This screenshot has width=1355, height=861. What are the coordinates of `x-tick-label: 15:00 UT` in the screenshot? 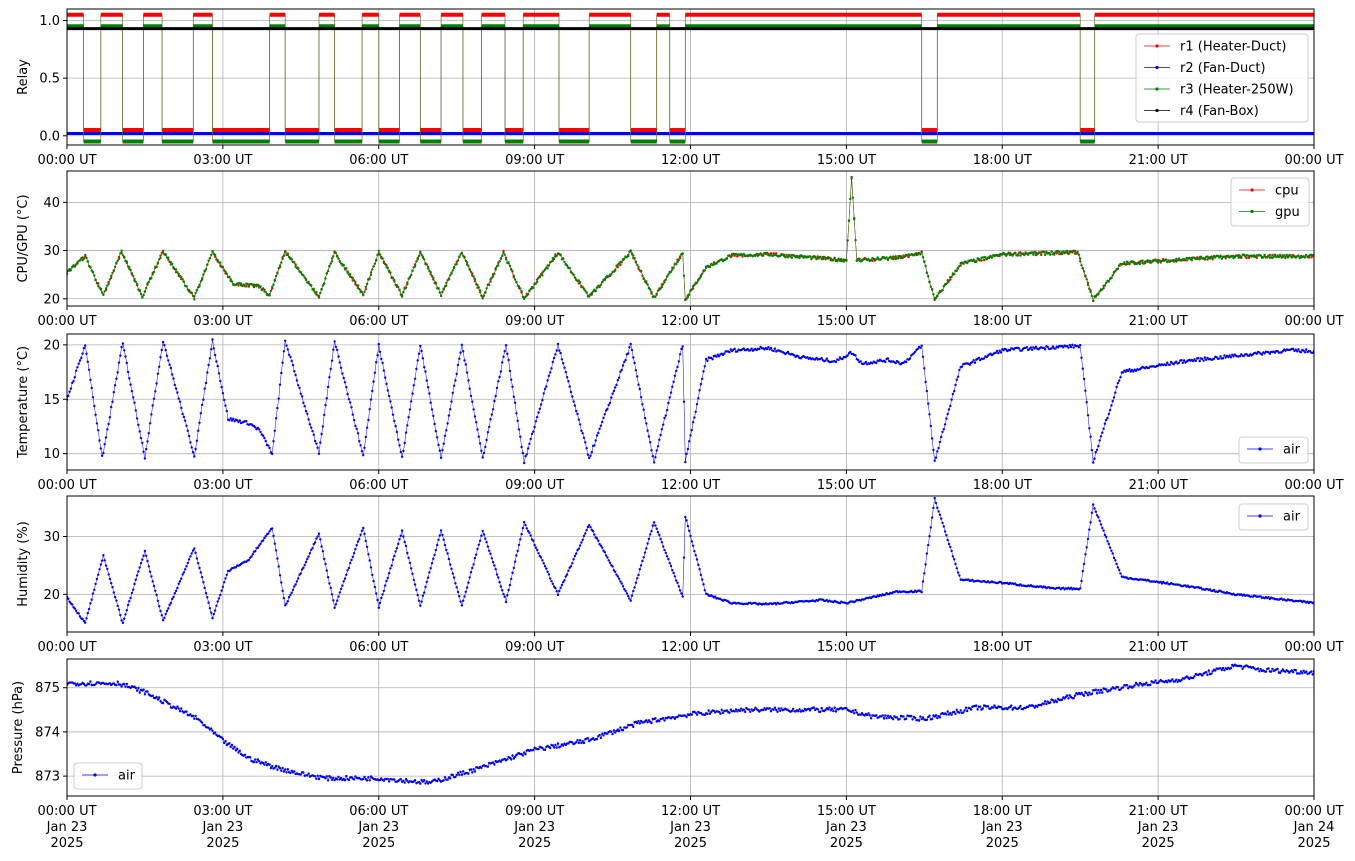 It's located at (846, 811).